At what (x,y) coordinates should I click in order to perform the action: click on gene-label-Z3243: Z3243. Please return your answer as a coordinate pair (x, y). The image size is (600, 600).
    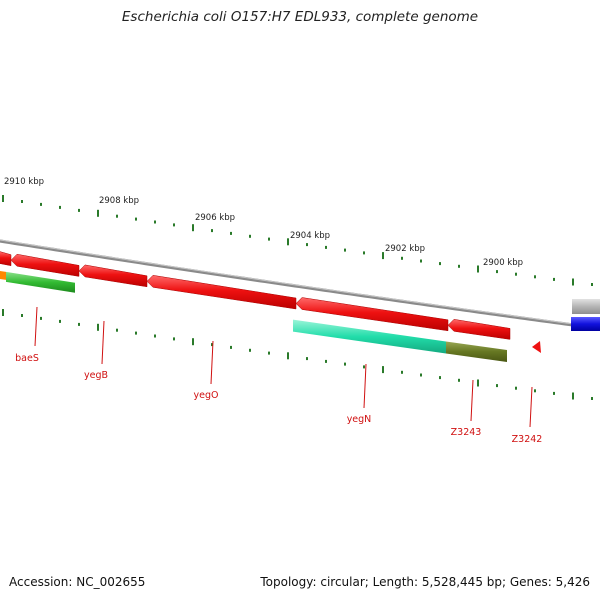
    Looking at the image, I should click on (466, 432).